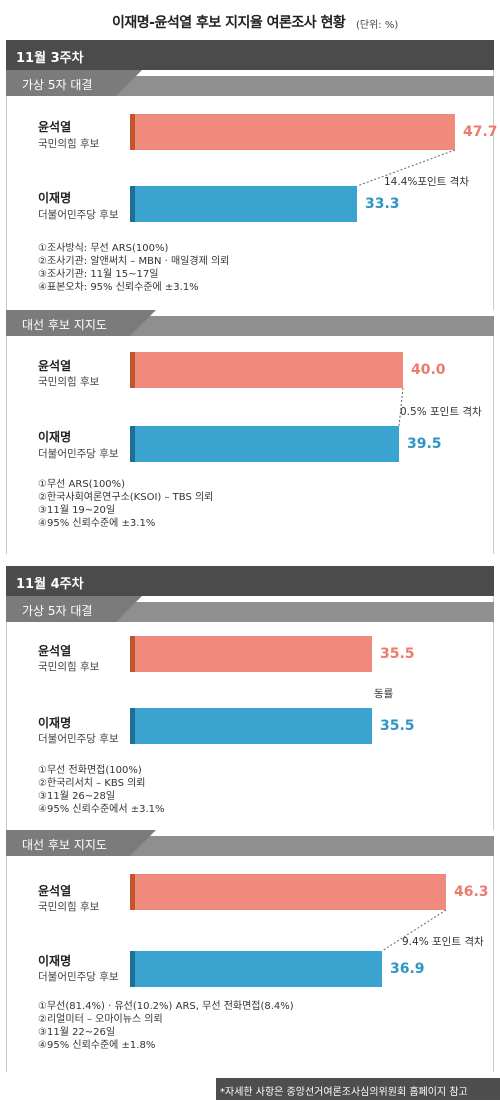 The height and width of the screenshot is (1103, 500). Describe the element at coordinates (77, 510) in the screenshot. I see `methodology-item: ③11월 19~20일` at that location.